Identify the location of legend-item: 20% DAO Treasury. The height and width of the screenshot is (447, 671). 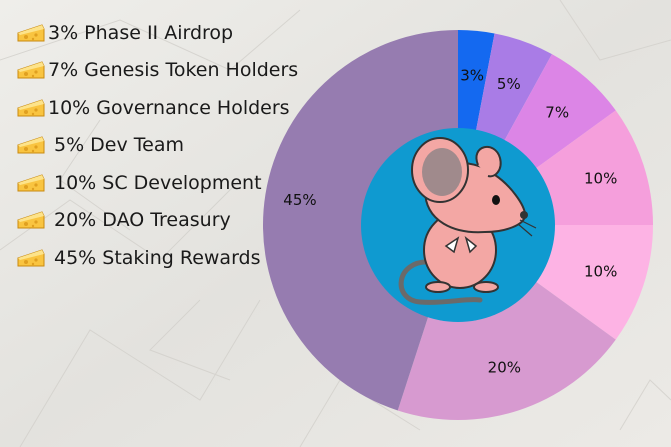
(157, 221).